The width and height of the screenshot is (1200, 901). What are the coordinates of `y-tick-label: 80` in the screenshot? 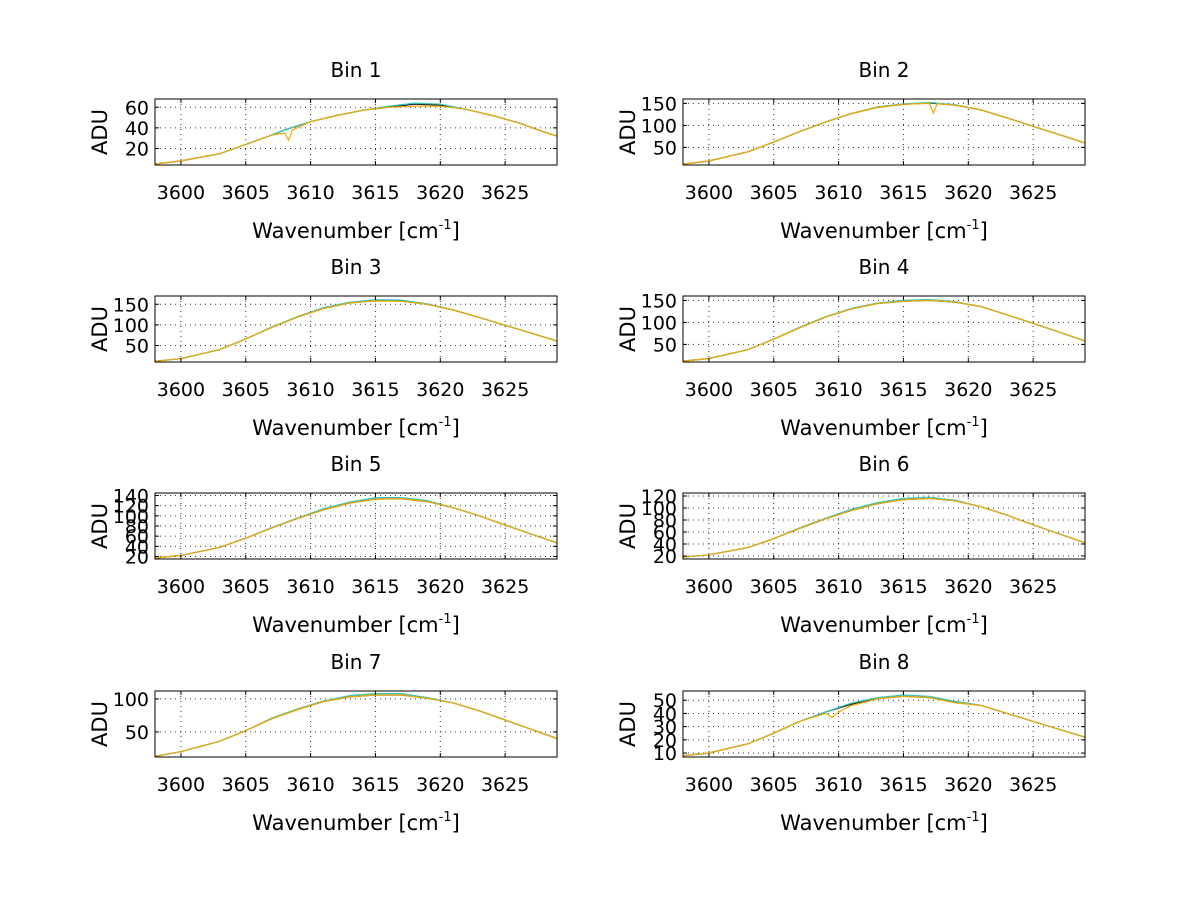 It's located at (137, 527).